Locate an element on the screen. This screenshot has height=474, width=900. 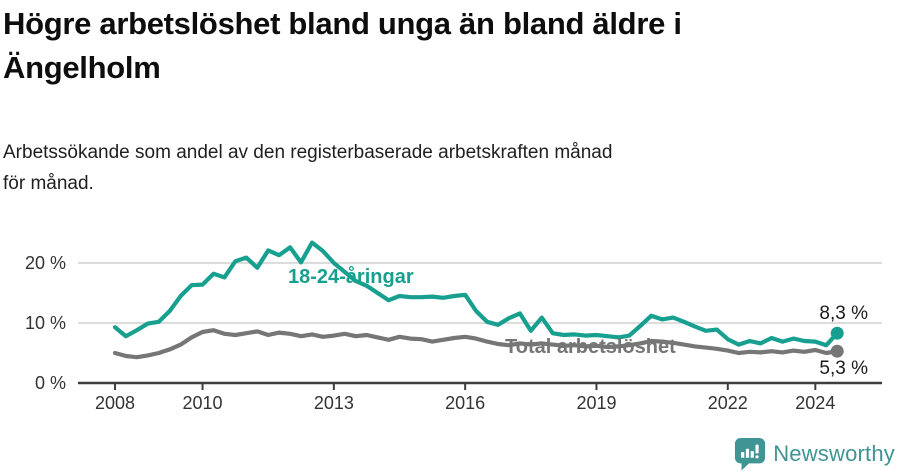
newsworthy-logo: Newsworthy is located at coordinates (814, 454).